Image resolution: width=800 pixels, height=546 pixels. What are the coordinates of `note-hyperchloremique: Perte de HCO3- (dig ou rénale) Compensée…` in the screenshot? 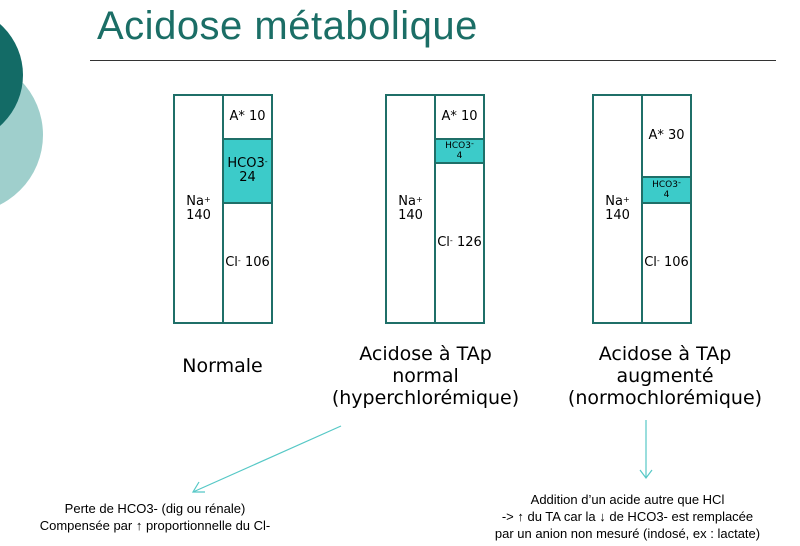 It's located at (155, 517).